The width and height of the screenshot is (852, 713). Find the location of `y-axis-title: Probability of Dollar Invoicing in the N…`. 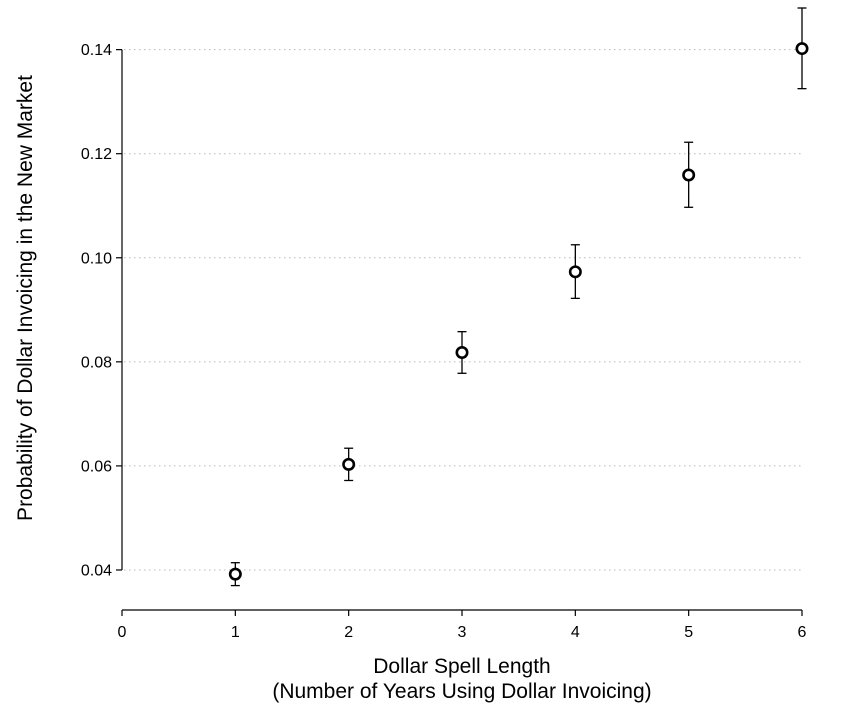

y-axis-title: Probability of Dollar Invoicing in the N… is located at coordinates (25, 298).